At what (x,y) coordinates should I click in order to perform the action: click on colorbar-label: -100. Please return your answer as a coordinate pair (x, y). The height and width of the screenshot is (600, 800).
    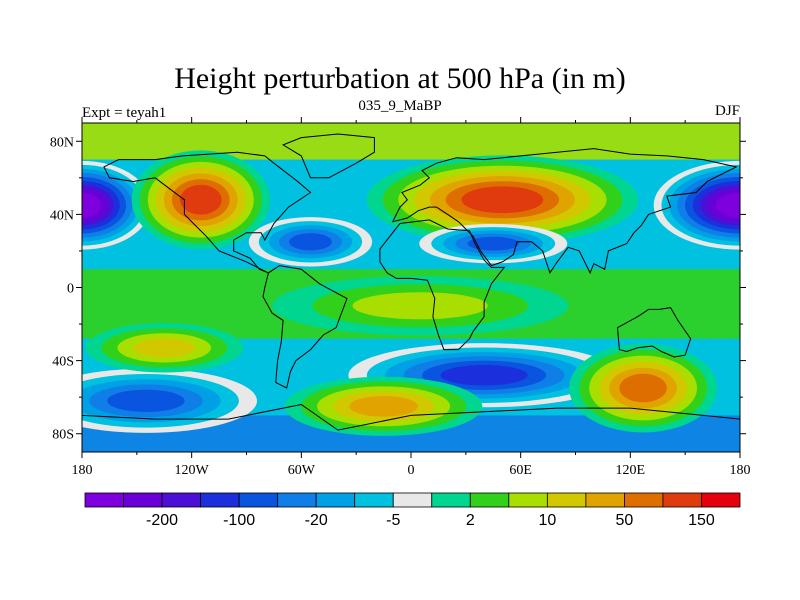
    Looking at the image, I should click on (239, 520).